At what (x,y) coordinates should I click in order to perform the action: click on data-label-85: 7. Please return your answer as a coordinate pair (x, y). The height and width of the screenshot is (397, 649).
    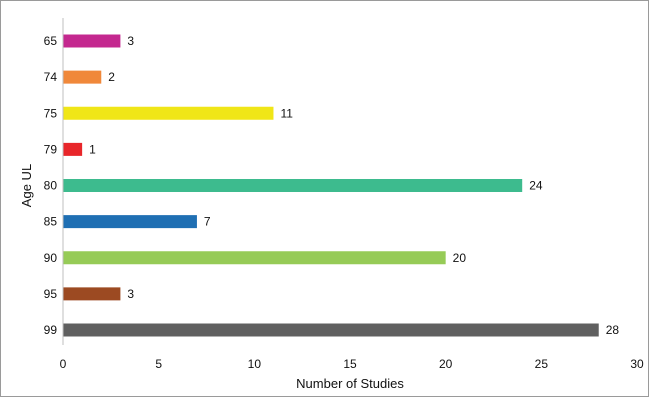
    Looking at the image, I should click on (207, 222).